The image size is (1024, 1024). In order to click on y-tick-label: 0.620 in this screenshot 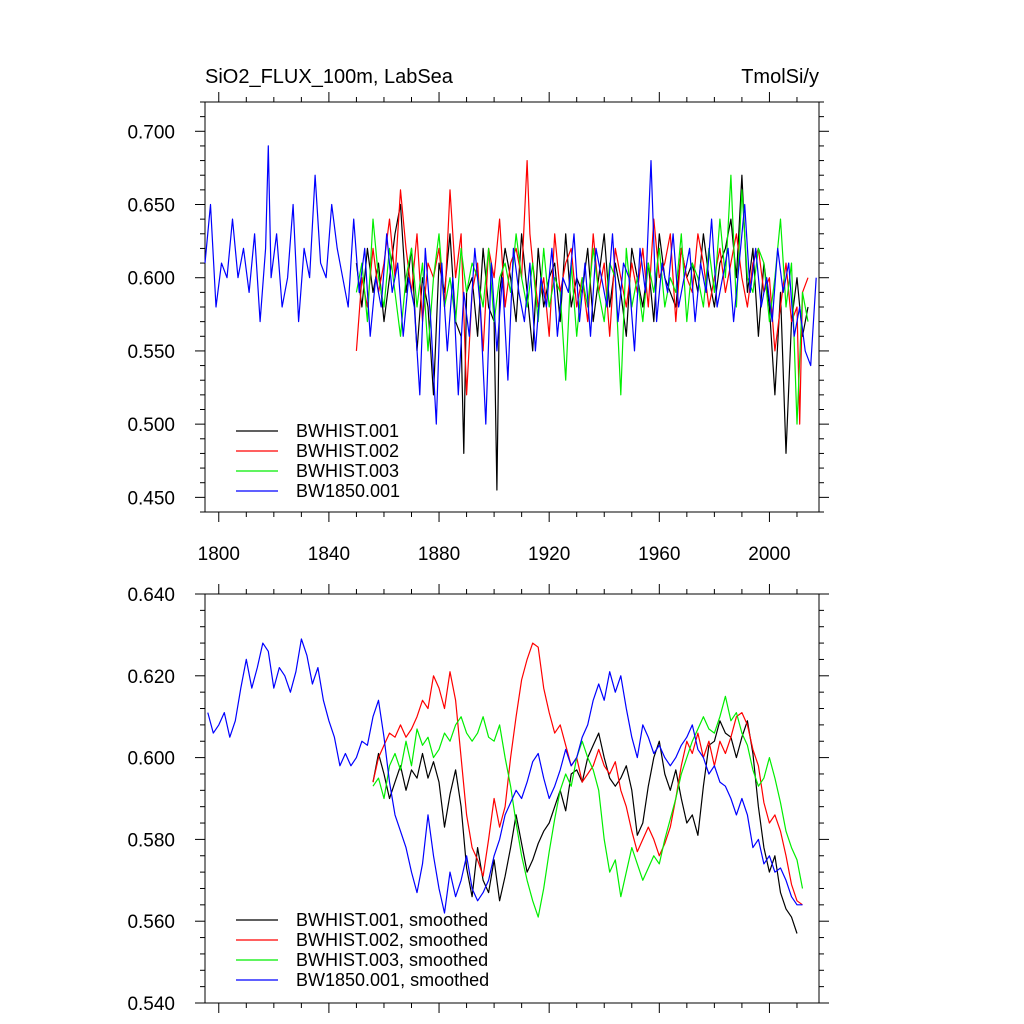, I will do `click(151, 677)`.